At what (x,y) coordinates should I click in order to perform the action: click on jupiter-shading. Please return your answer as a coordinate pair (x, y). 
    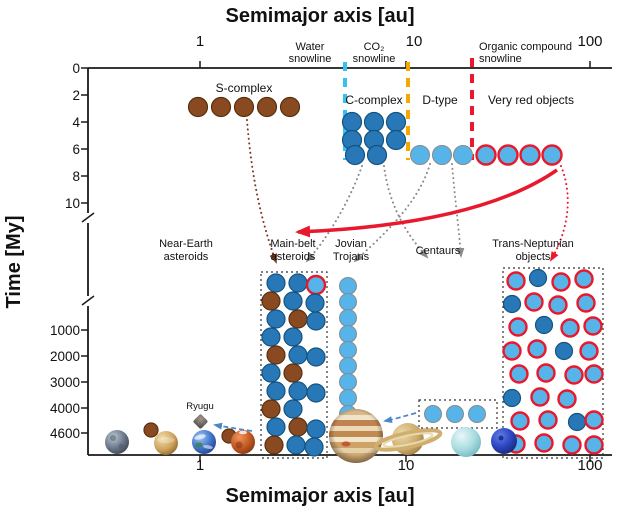
    Looking at the image, I should click on (356, 436).